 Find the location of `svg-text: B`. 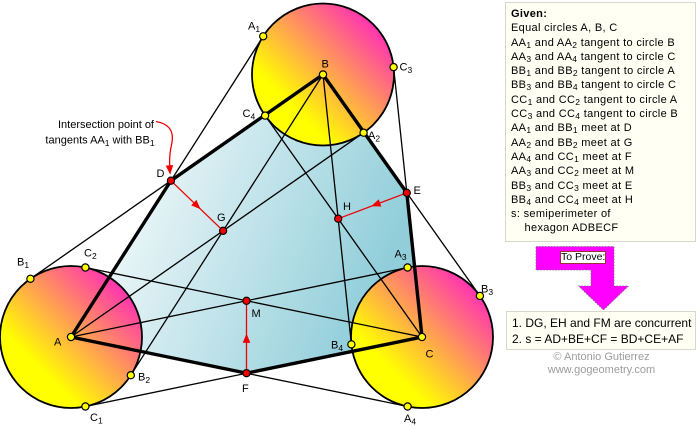

svg-text: B is located at coordinates (325, 65).